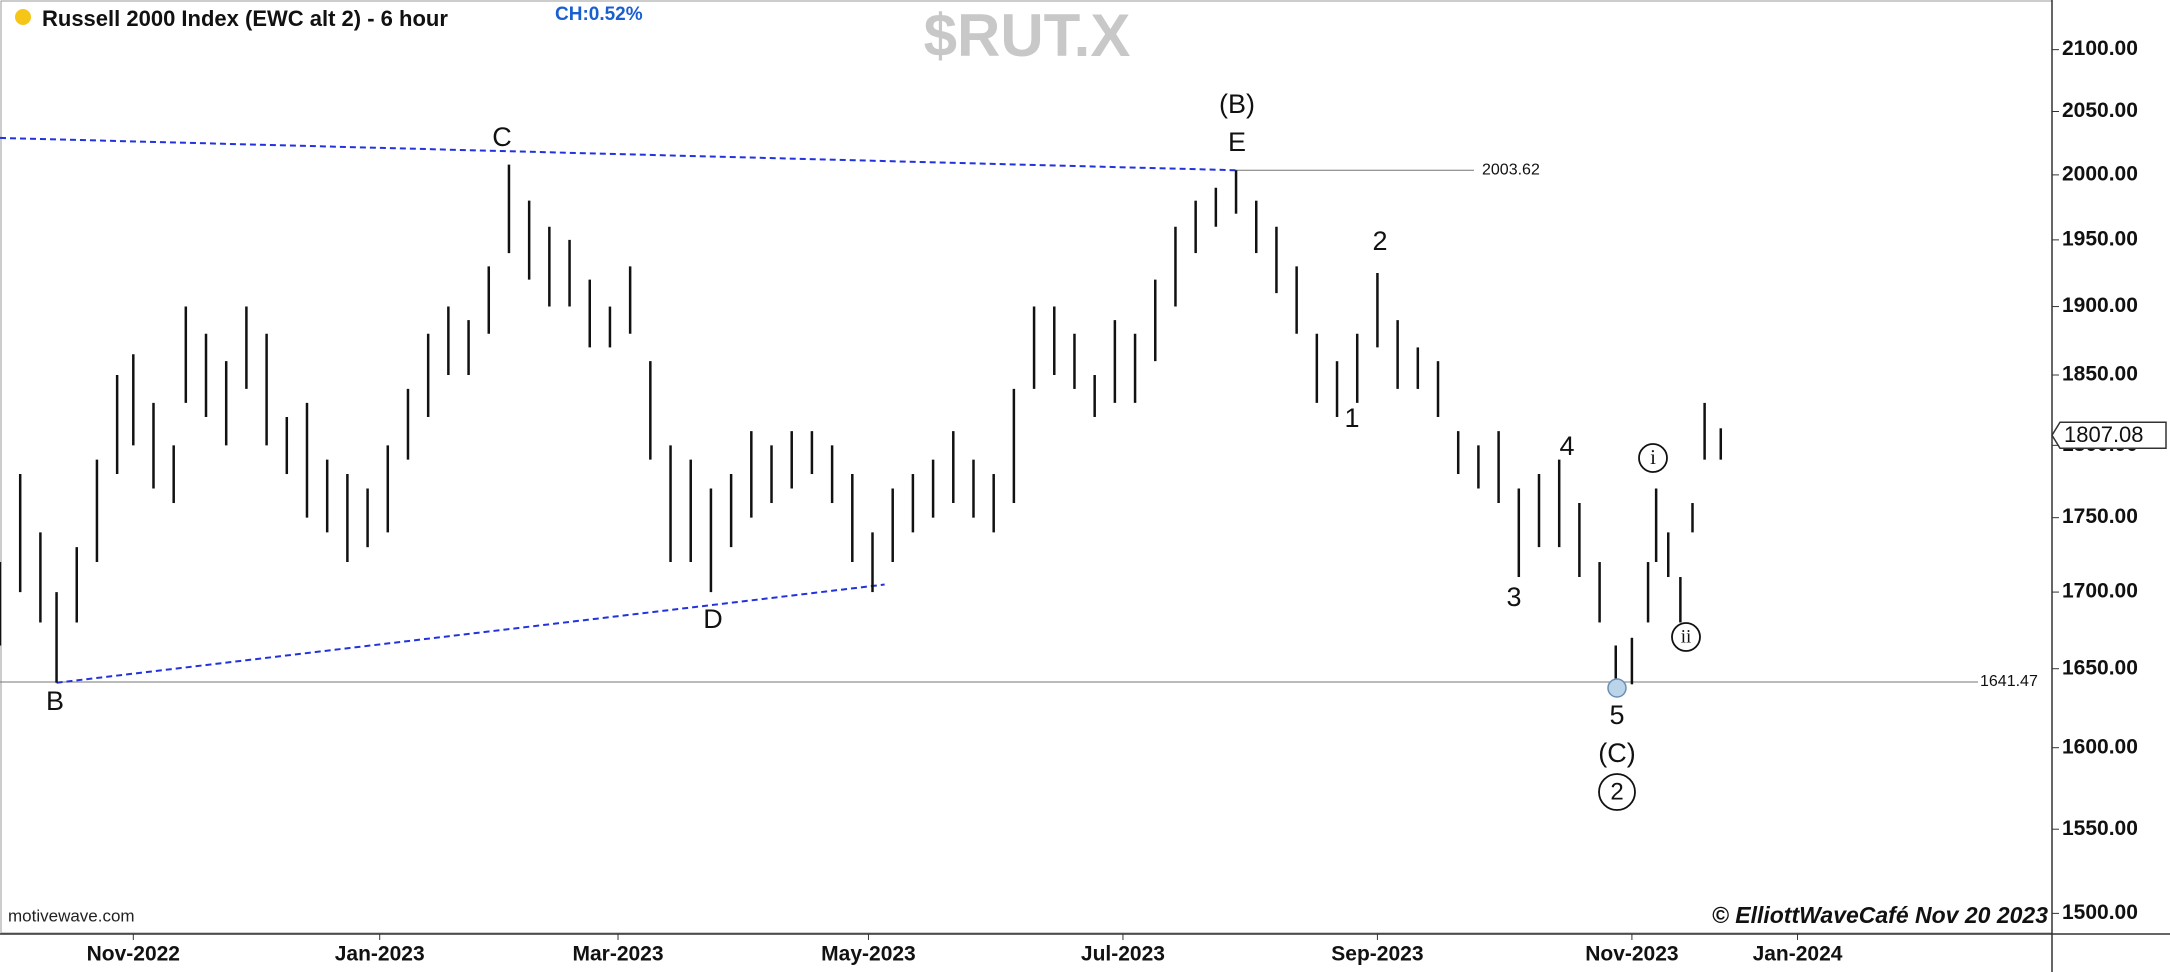  Describe the element at coordinates (2100, 912) in the screenshot. I see `y-tick-label: 1500.00` at that location.